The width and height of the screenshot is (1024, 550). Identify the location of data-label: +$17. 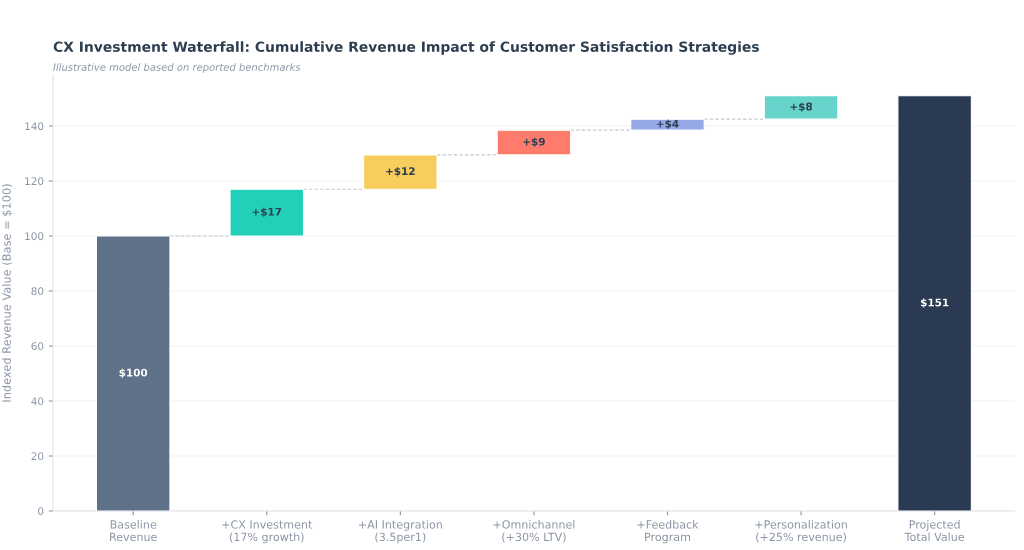
(267, 212).